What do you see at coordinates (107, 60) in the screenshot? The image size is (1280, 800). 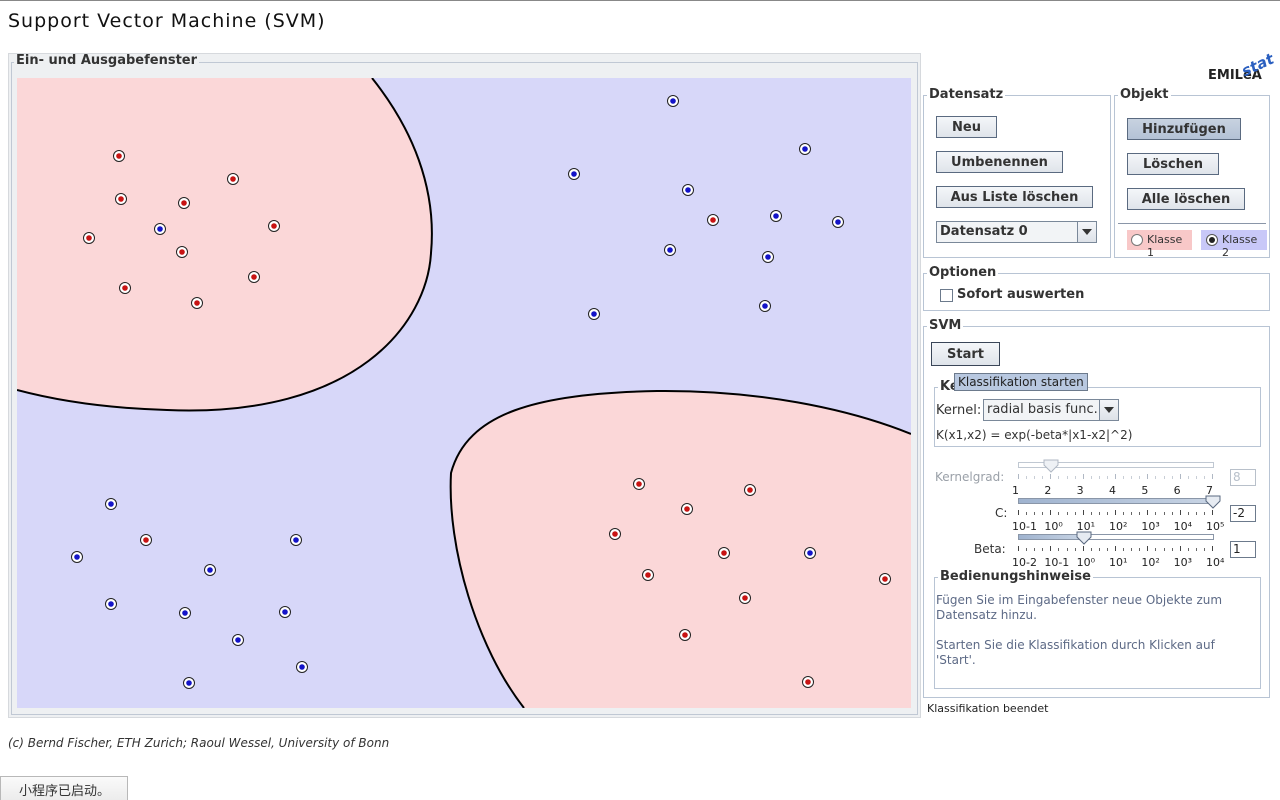 I see `io-panel-legend: Ein- und Ausgabefenster` at bounding box center [107, 60].